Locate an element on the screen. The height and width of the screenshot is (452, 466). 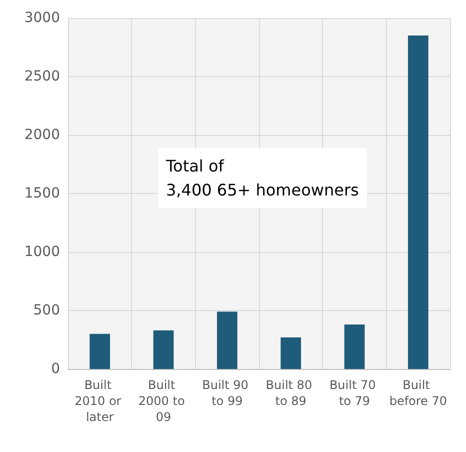
y-tick-label: 0 is located at coordinates (55, 369).